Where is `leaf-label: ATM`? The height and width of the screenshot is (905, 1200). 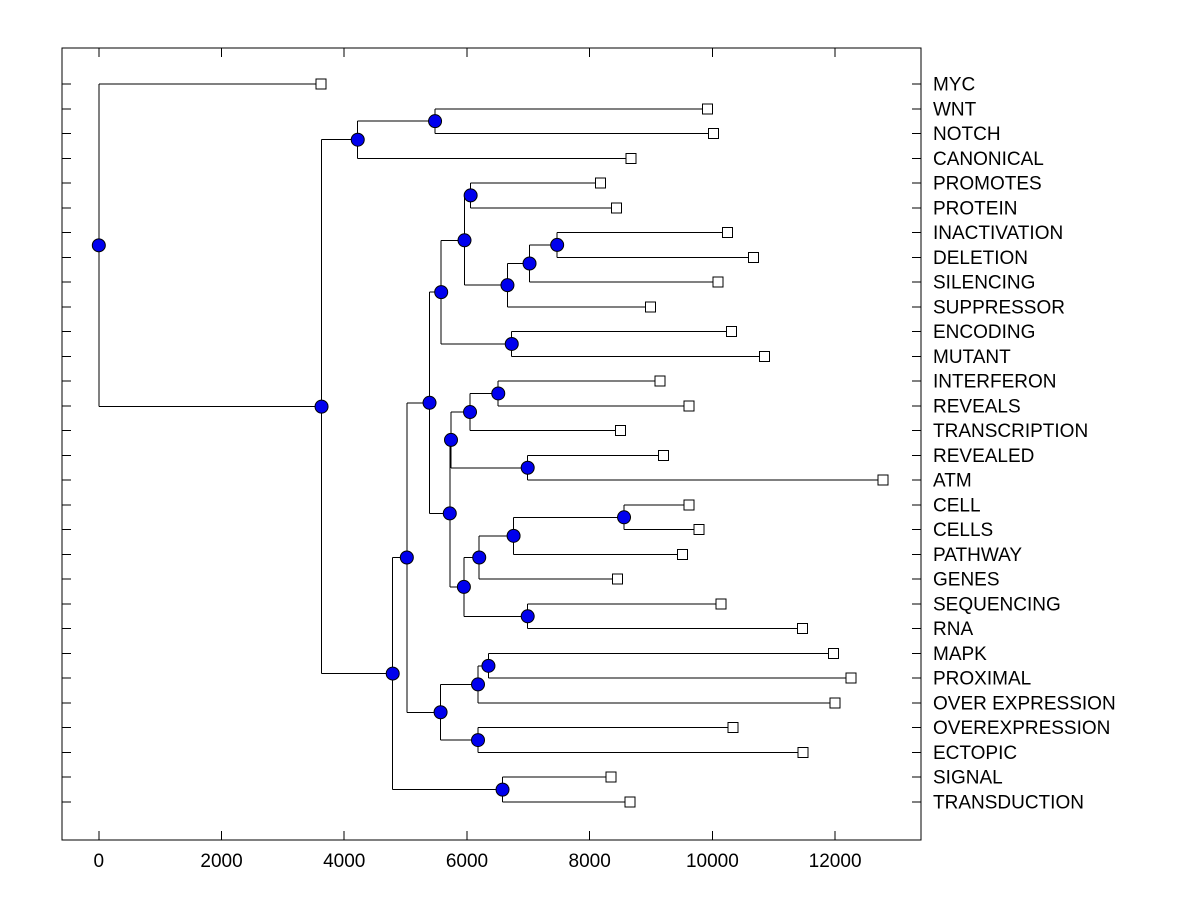 leaf-label: ATM is located at coordinates (952, 481).